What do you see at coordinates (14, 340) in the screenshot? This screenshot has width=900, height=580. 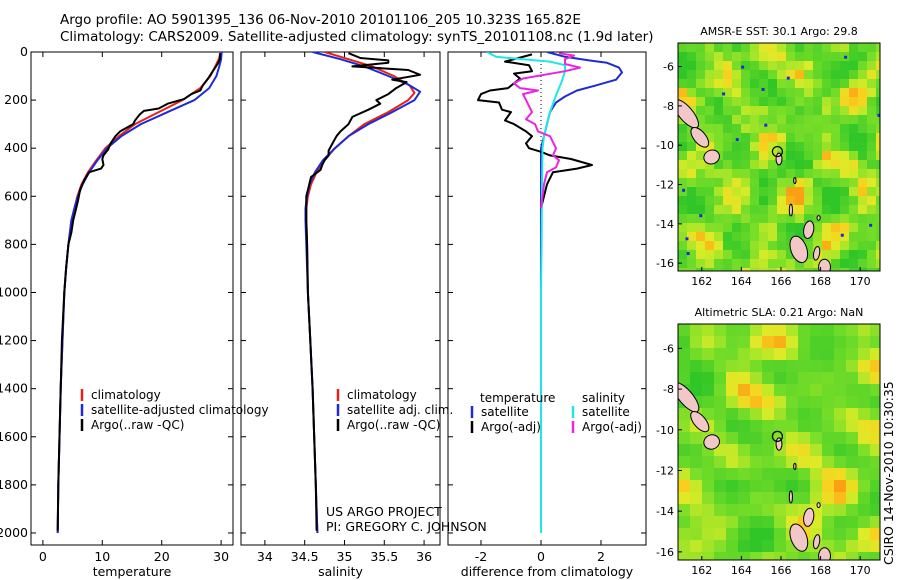 I see `depth-tick-label: 1200` at bounding box center [14, 340].